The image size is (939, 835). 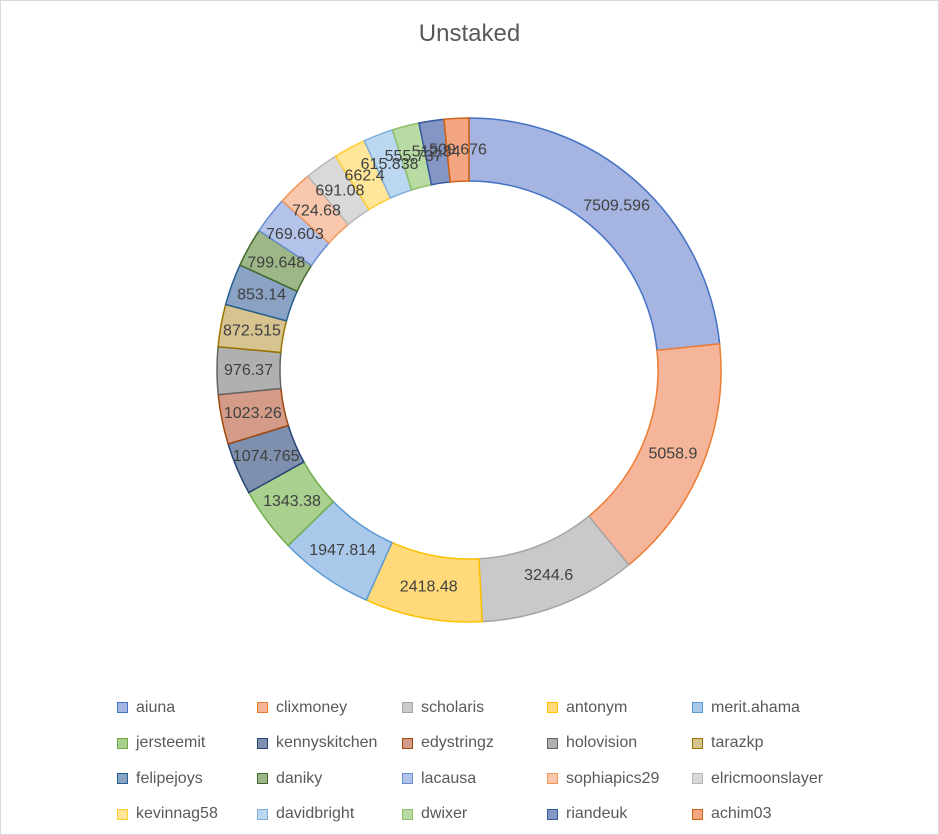 I want to click on legend-label: sophiapics29, so click(x=613, y=778).